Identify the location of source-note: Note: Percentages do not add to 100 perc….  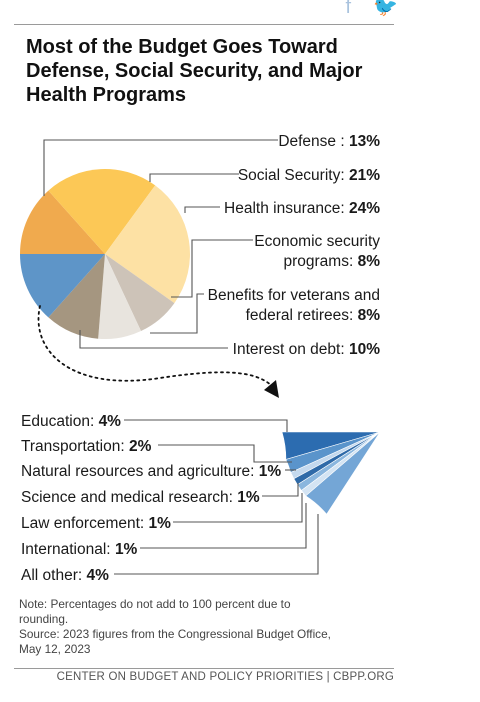
(175, 626).